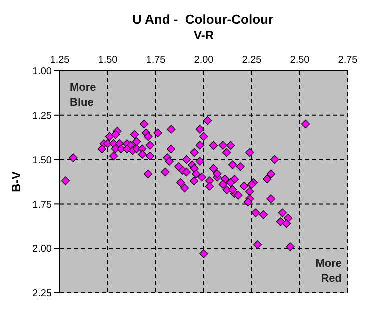 The image size is (386, 313). I want to click on y-tick-label: 2.25, so click(42, 294).